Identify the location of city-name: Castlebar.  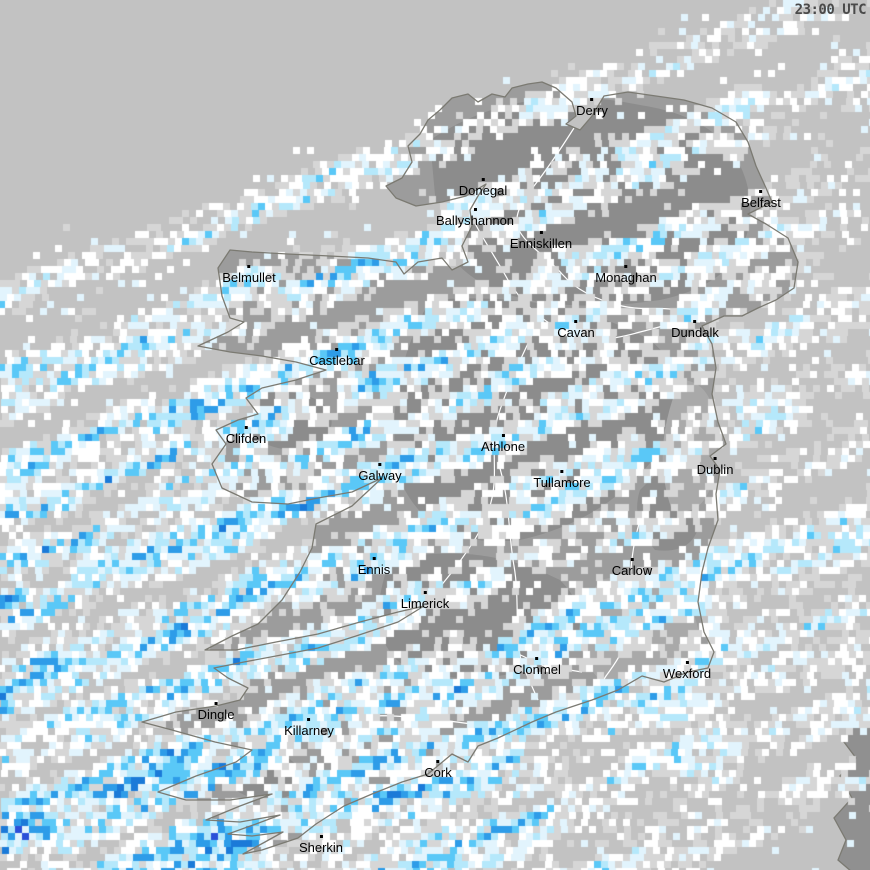
(337, 360).